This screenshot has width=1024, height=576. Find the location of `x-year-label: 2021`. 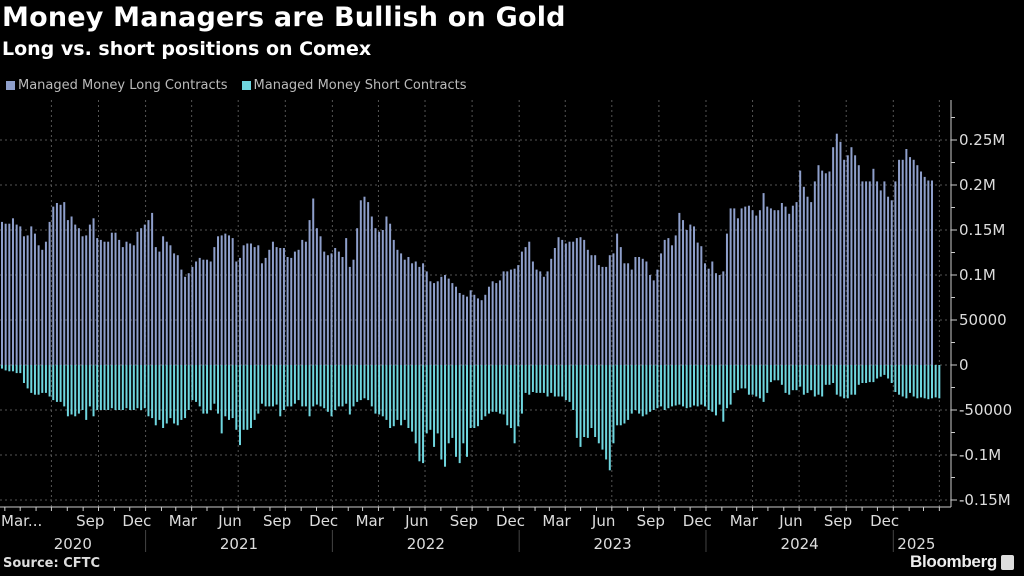

x-year-label: 2021 is located at coordinates (239, 544).